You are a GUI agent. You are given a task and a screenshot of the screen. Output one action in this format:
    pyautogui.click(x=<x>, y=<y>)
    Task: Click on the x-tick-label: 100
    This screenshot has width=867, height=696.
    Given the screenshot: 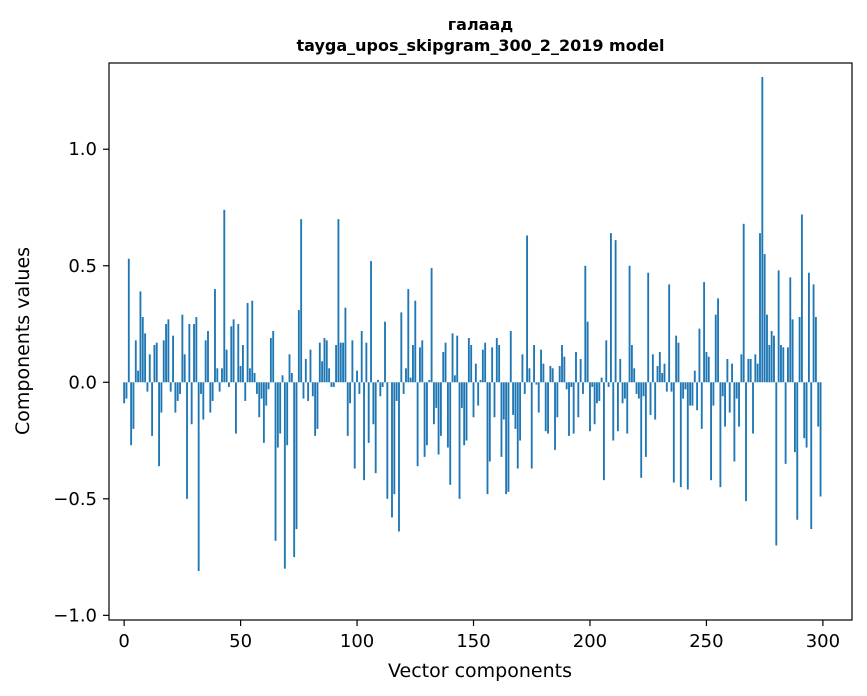 What is the action you would take?
    pyautogui.click(x=357, y=641)
    